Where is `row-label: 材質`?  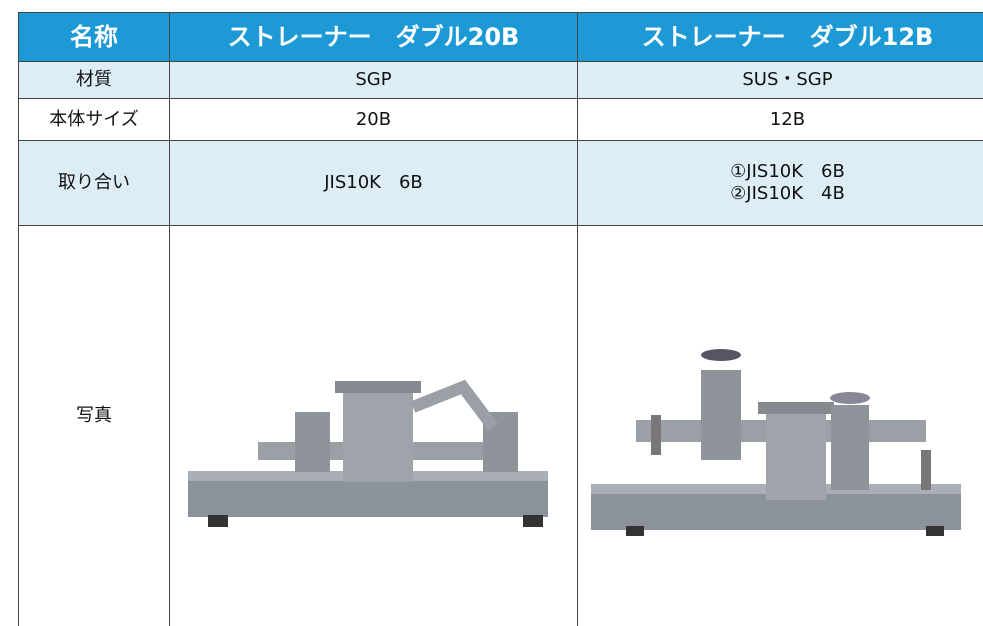 row-label: 材質 is located at coordinates (94, 80).